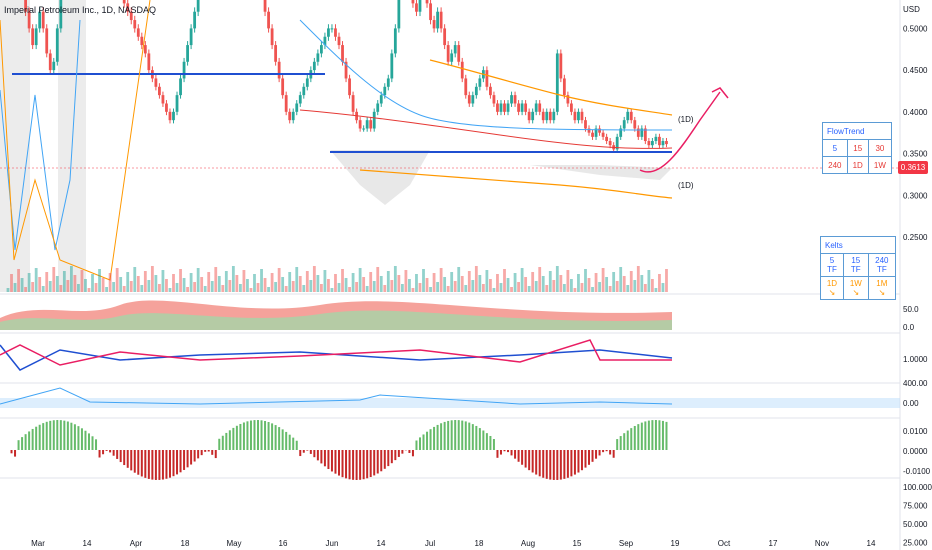  What do you see at coordinates (915, 543) in the screenshot?
I see `bottom-tick-label: 25.000` at bounding box center [915, 543].